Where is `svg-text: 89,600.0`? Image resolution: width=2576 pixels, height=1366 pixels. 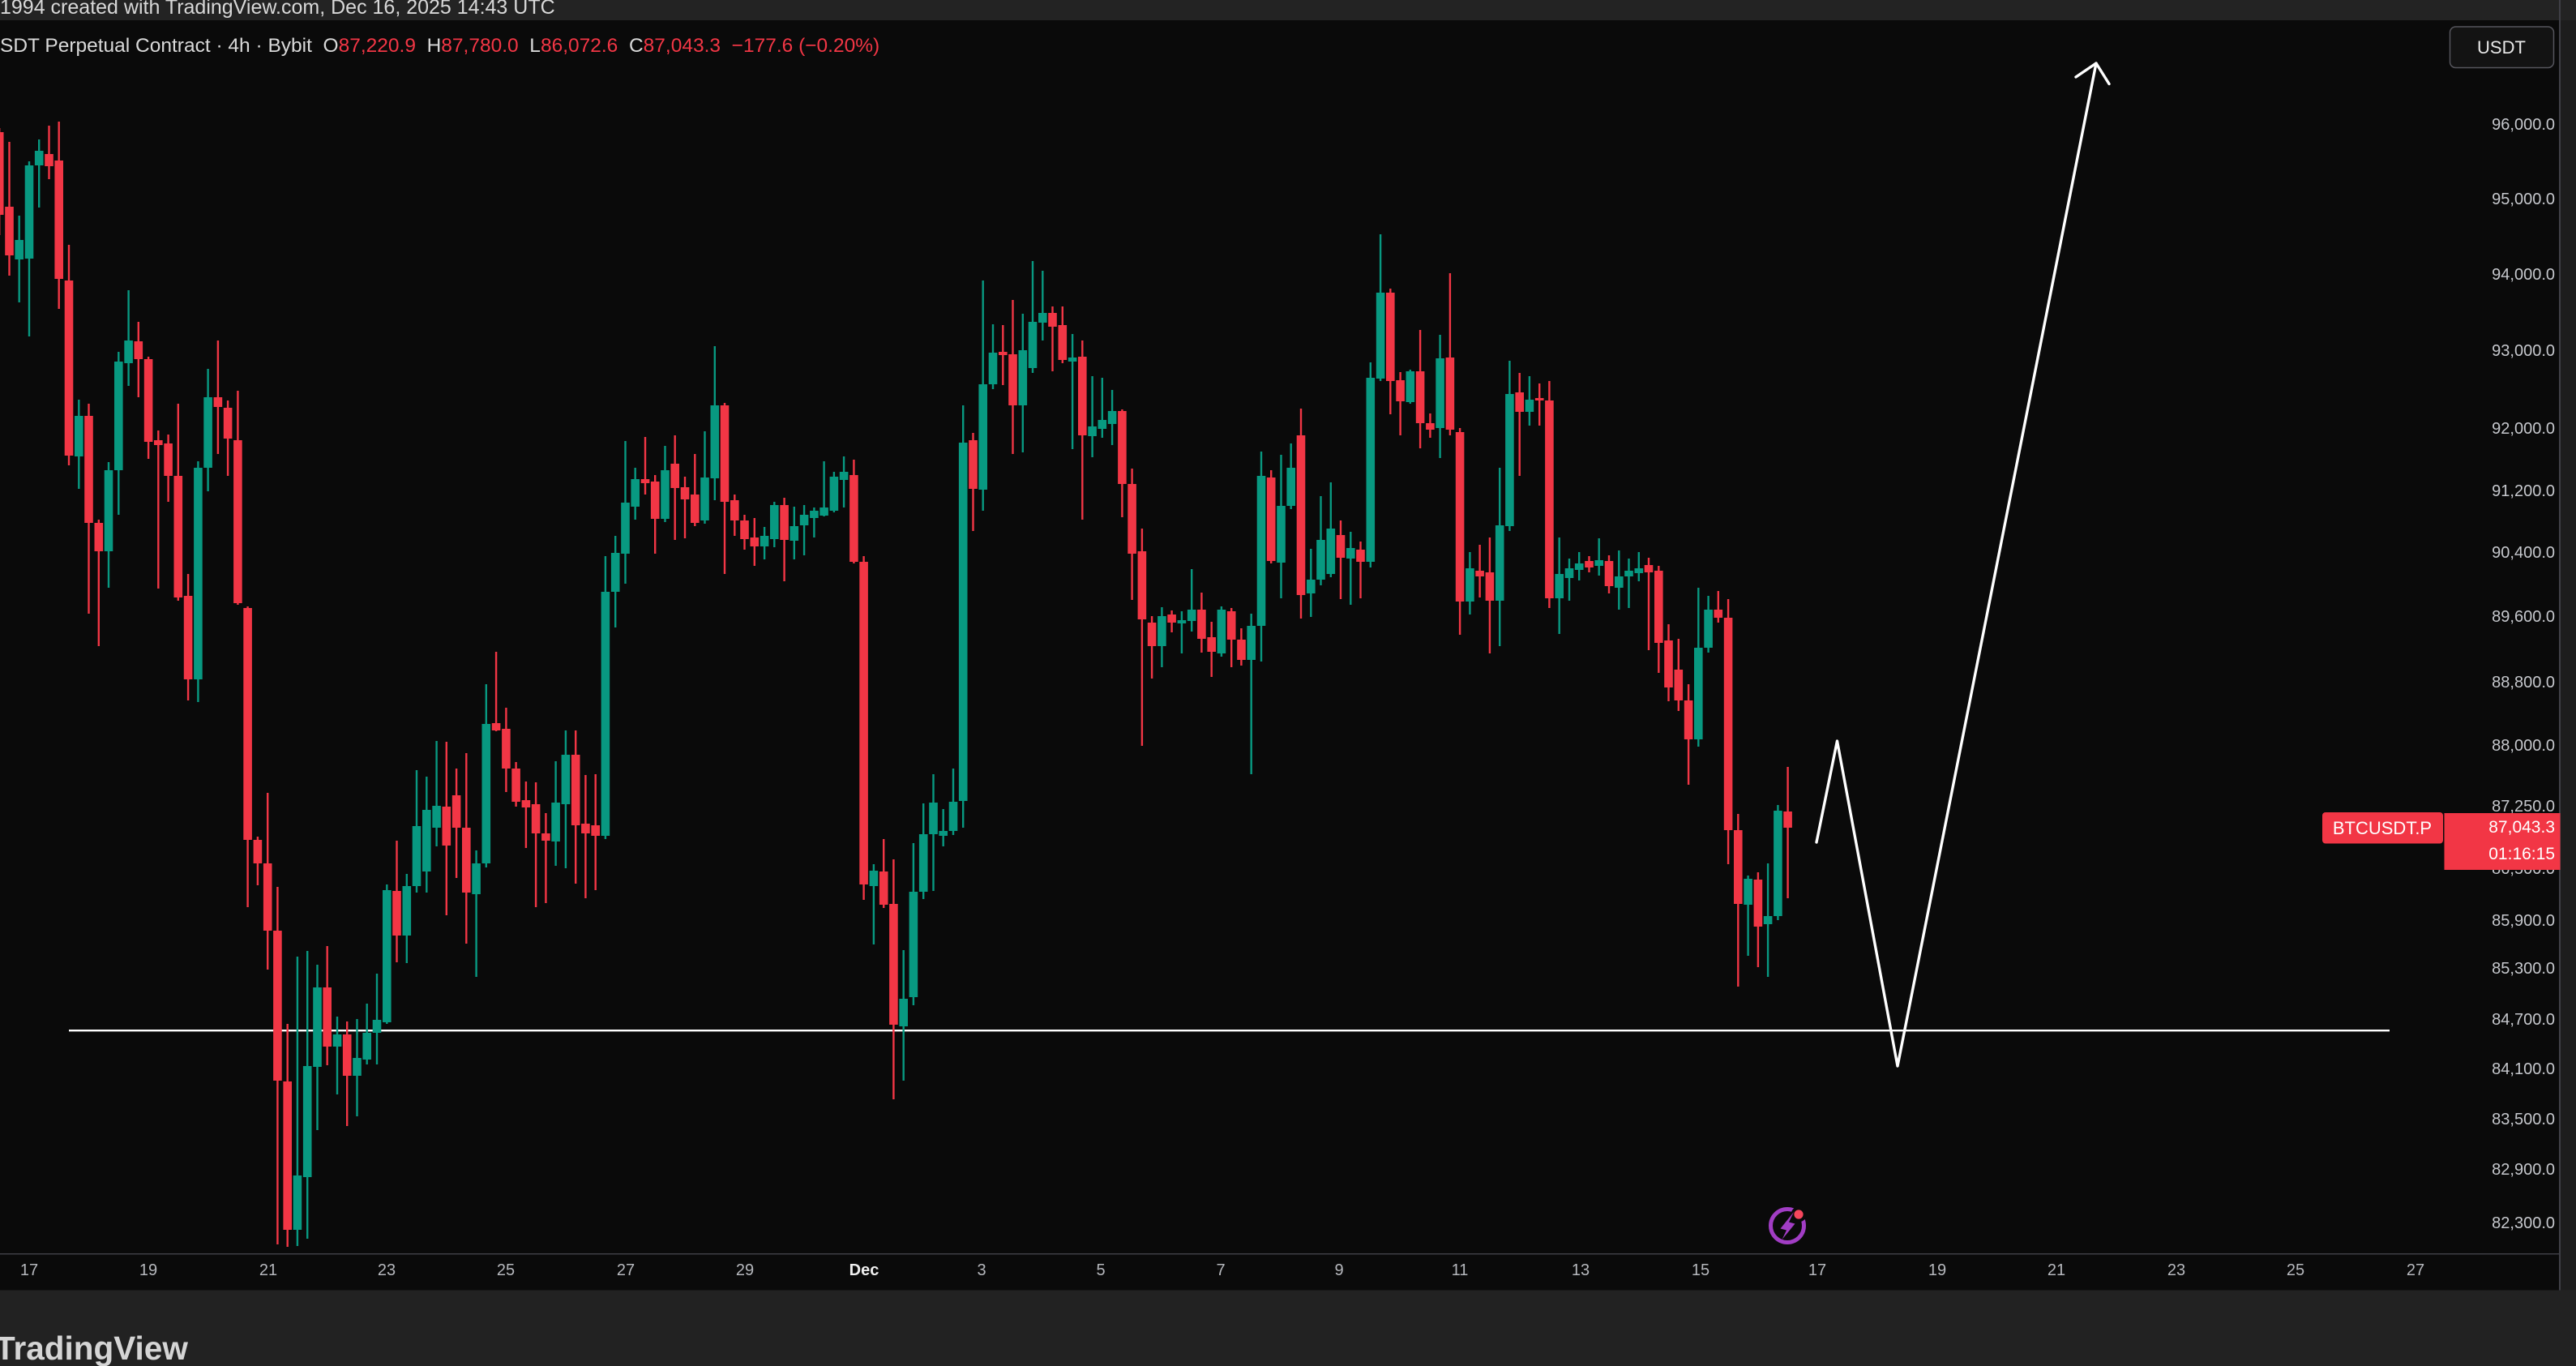
svg-text: 89,600.0 is located at coordinates (2523, 617).